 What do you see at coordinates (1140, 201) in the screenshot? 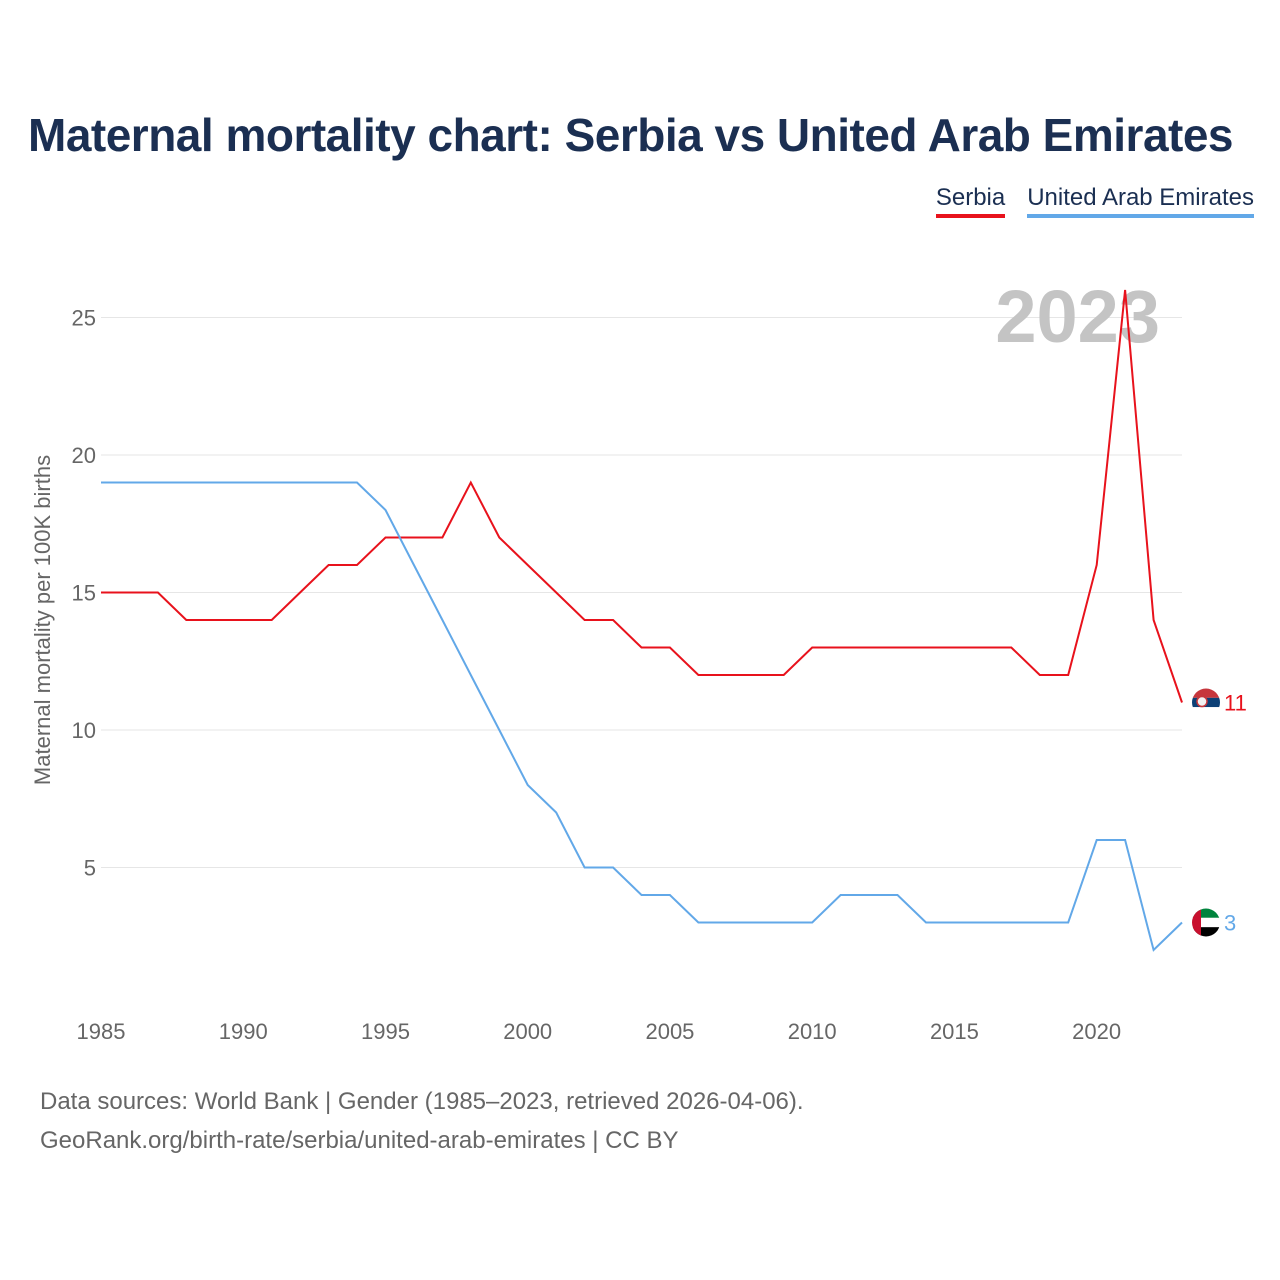
I see `legend-item-uae: United Arab Emirates` at bounding box center [1140, 201].